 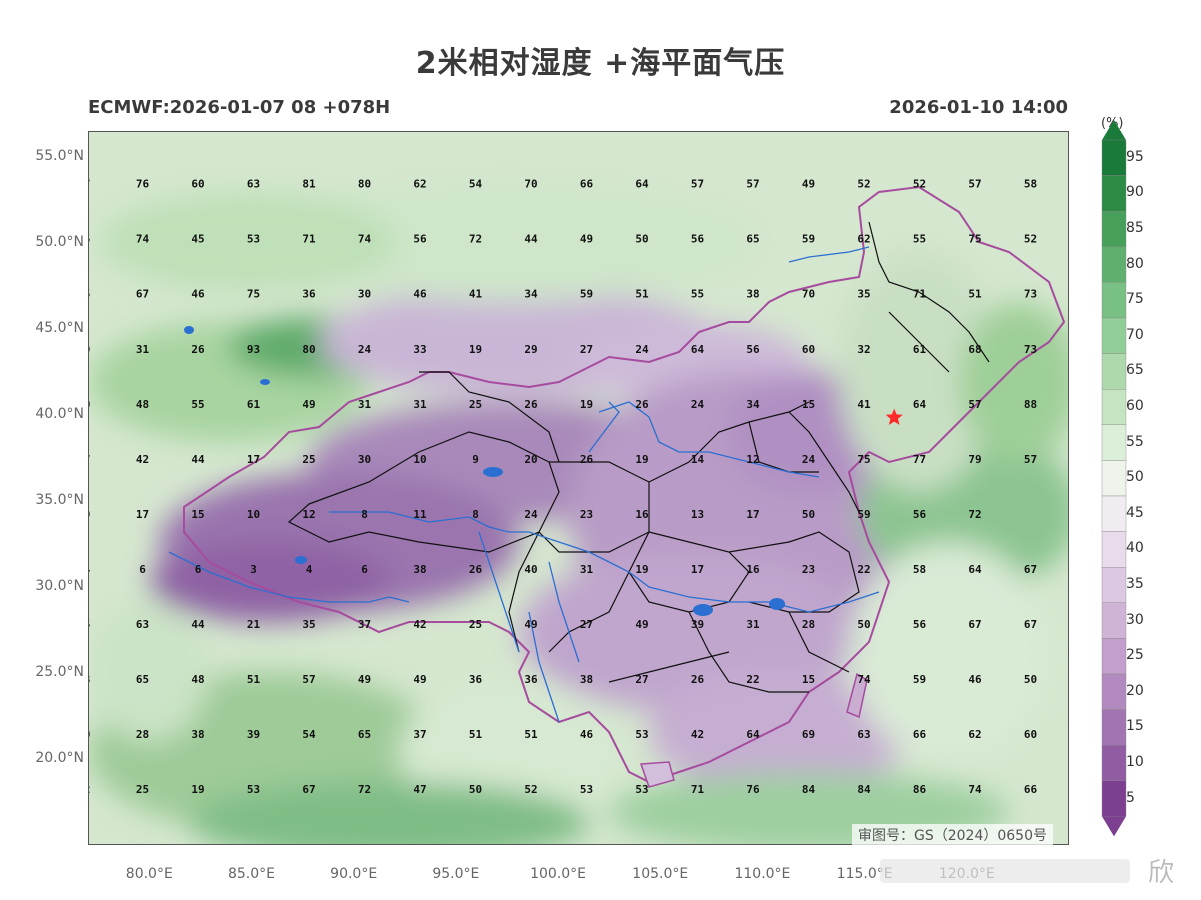 I want to click on colorbar-tick-label: 5, so click(x=1130, y=797).